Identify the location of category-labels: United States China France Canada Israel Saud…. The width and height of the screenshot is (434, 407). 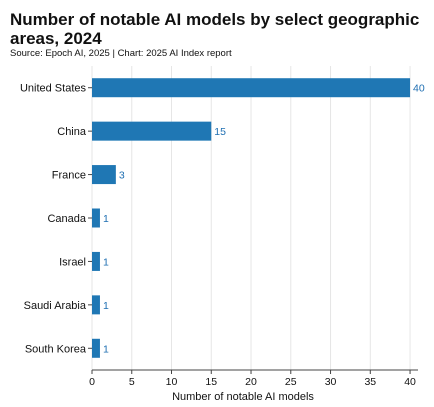
(56, 219).